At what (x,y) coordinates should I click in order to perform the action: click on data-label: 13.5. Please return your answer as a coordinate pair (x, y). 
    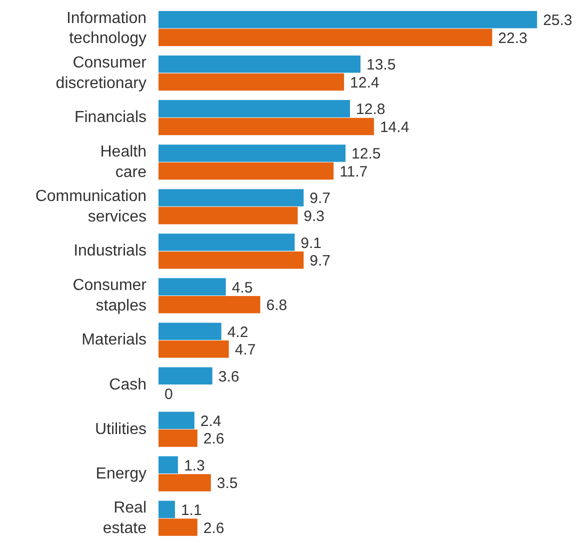
    Looking at the image, I should click on (381, 65).